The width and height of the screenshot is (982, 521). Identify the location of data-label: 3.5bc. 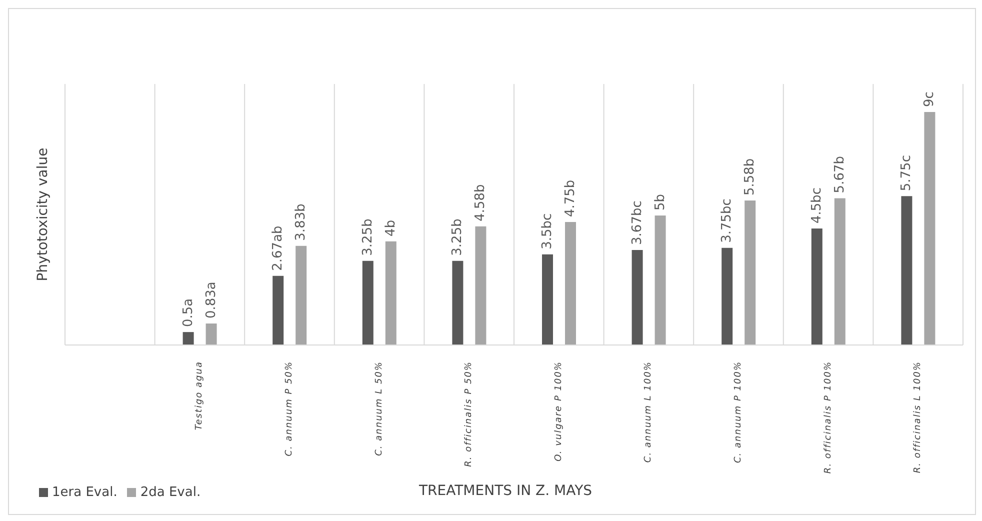
(547, 231).